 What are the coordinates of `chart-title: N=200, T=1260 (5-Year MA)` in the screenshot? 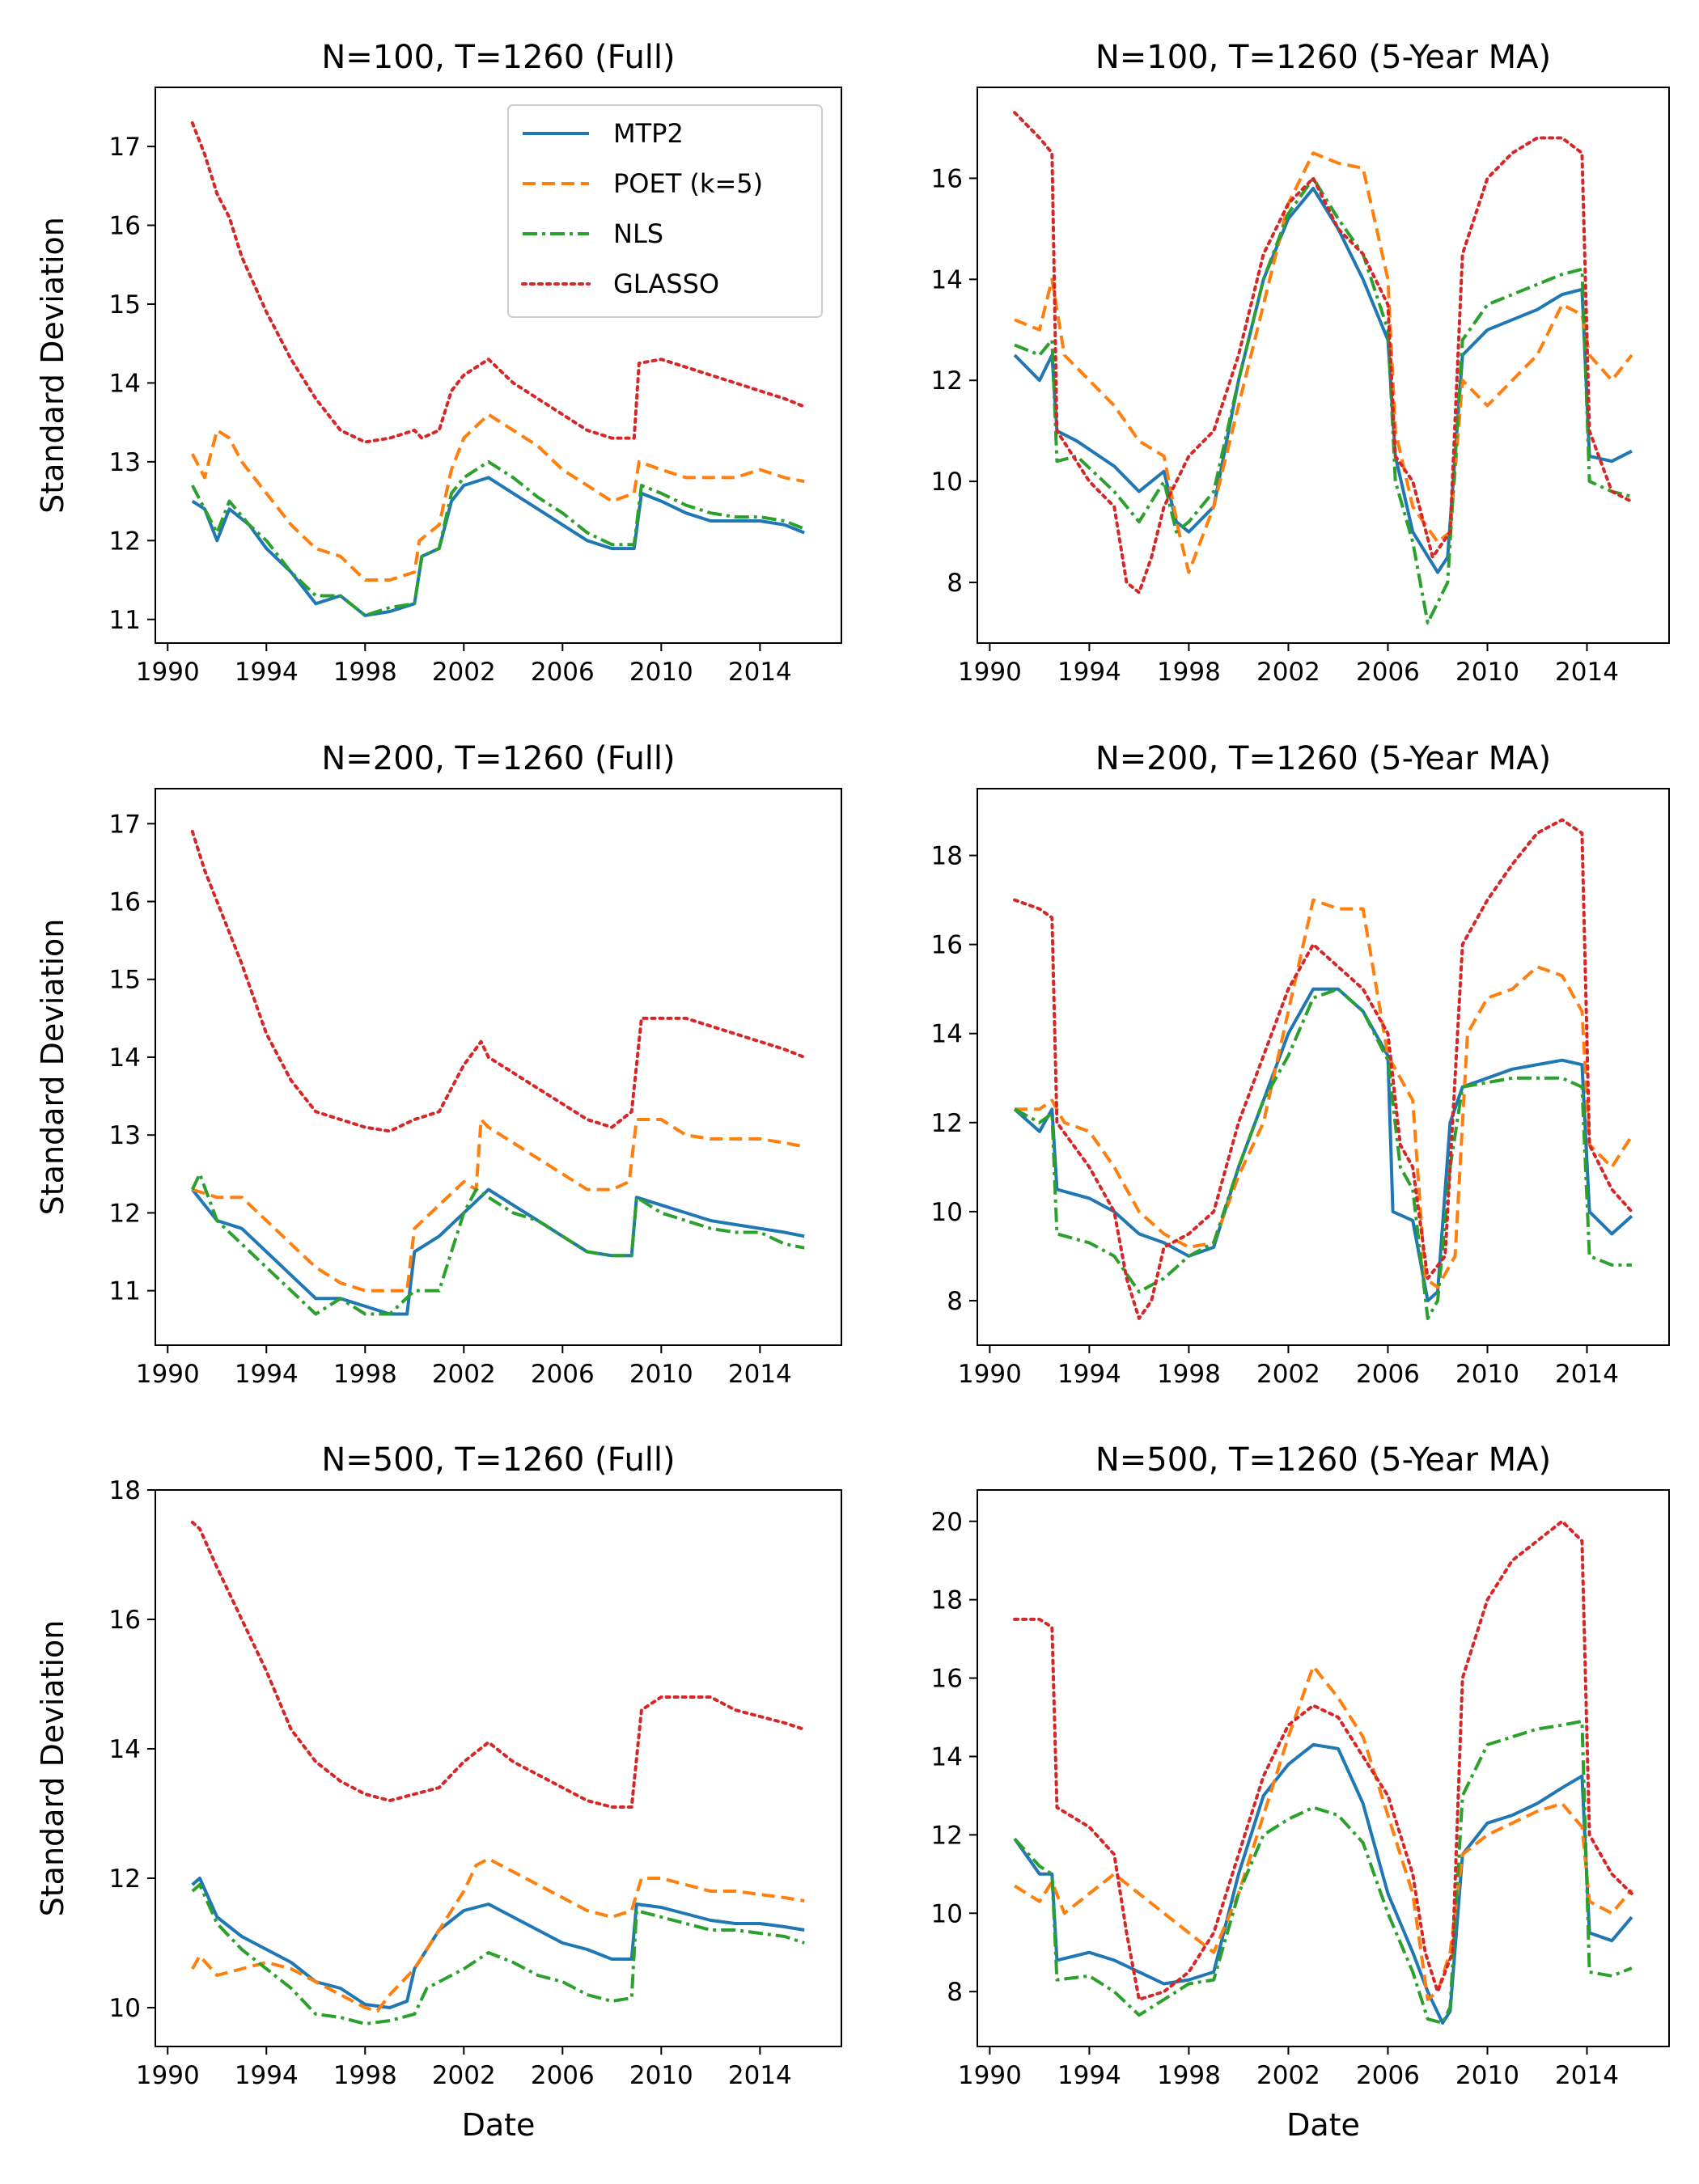 It's located at (1323, 758).